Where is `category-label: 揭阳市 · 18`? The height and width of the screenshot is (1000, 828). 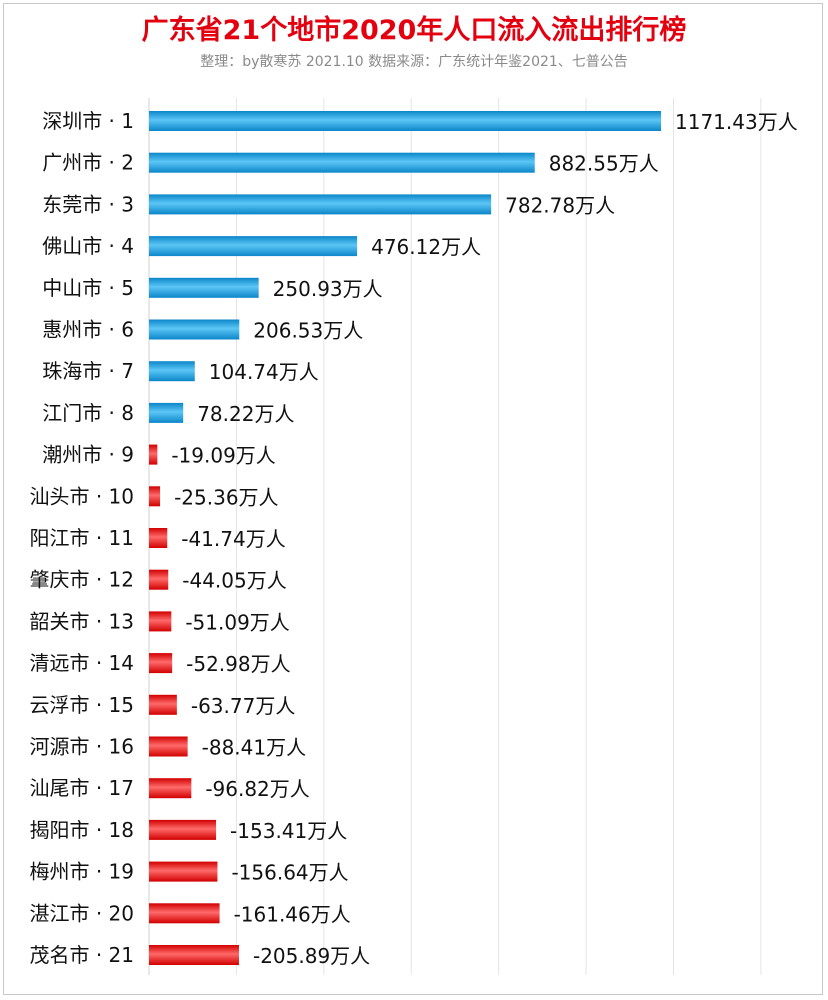 category-label: 揭阳市 · 18 is located at coordinates (81, 830).